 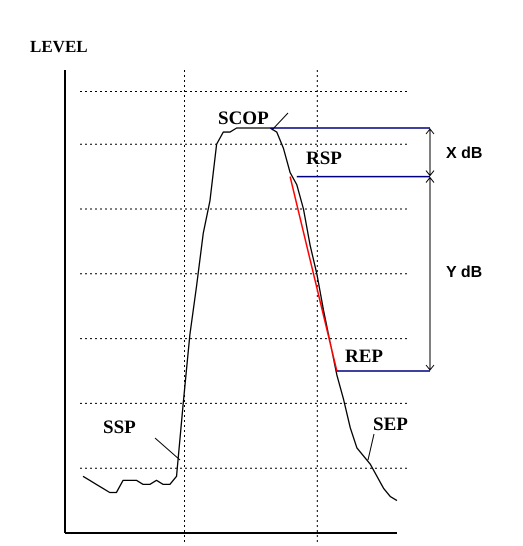 What do you see at coordinates (390, 424) in the screenshot?
I see `annotation: SEP` at bounding box center [390, 424].